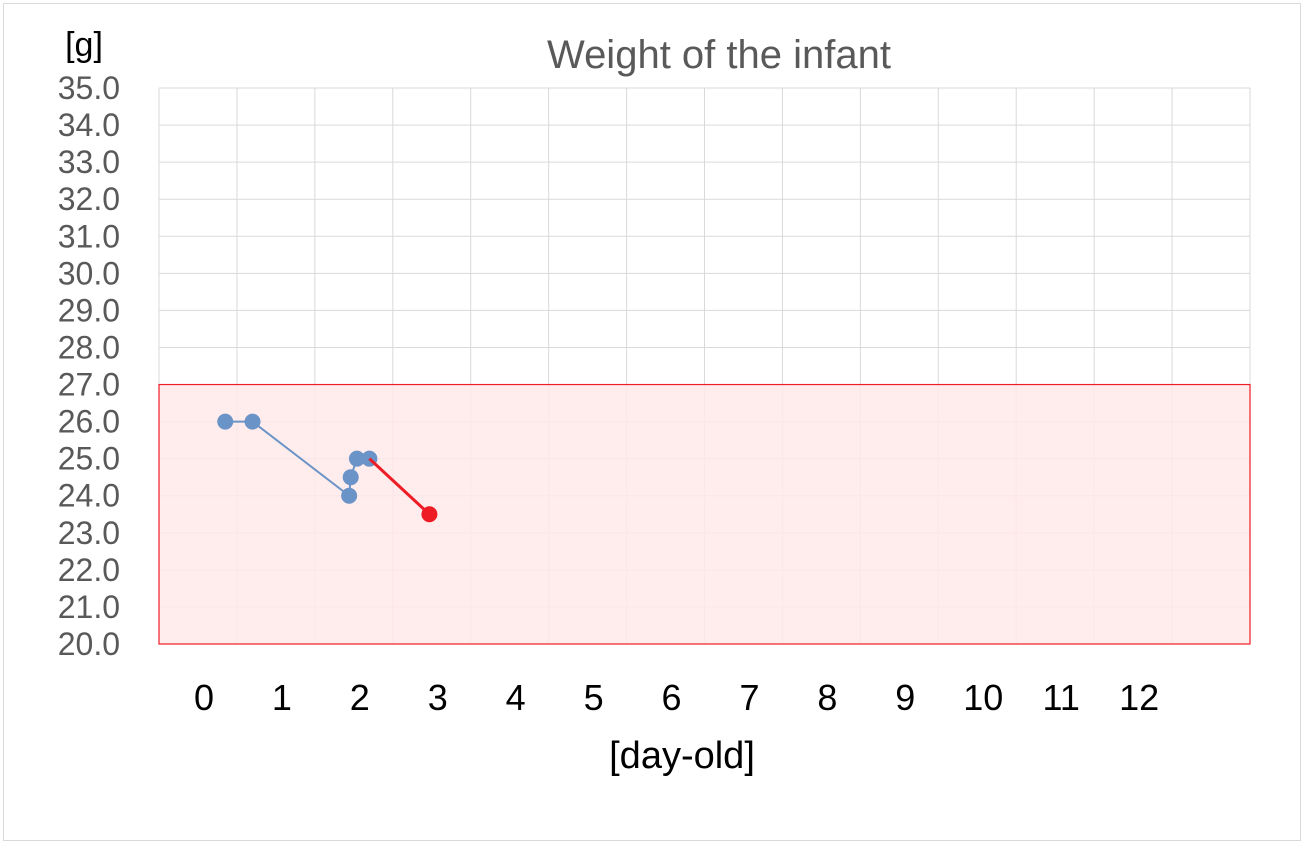 This screenshot has height=852, width=1304. Describe the element at coordinates (89, 607) in the screenshot. I see `y-tick-label: 21.0` at that location.